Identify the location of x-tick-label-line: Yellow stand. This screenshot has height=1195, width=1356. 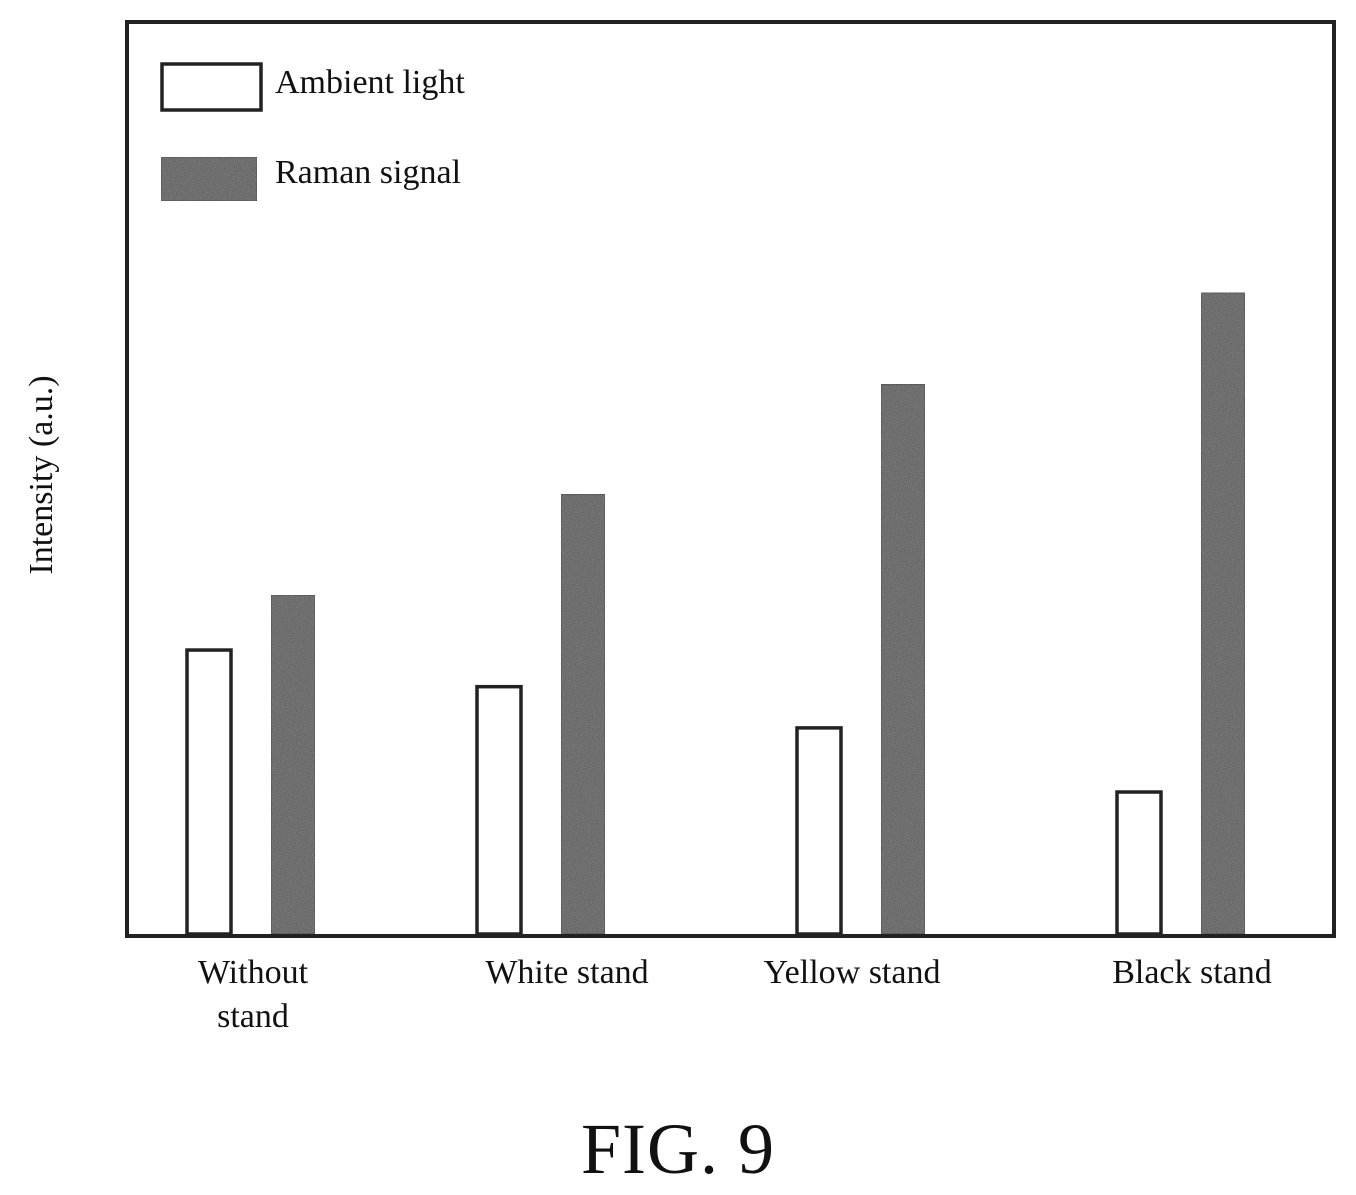
(852, 972).